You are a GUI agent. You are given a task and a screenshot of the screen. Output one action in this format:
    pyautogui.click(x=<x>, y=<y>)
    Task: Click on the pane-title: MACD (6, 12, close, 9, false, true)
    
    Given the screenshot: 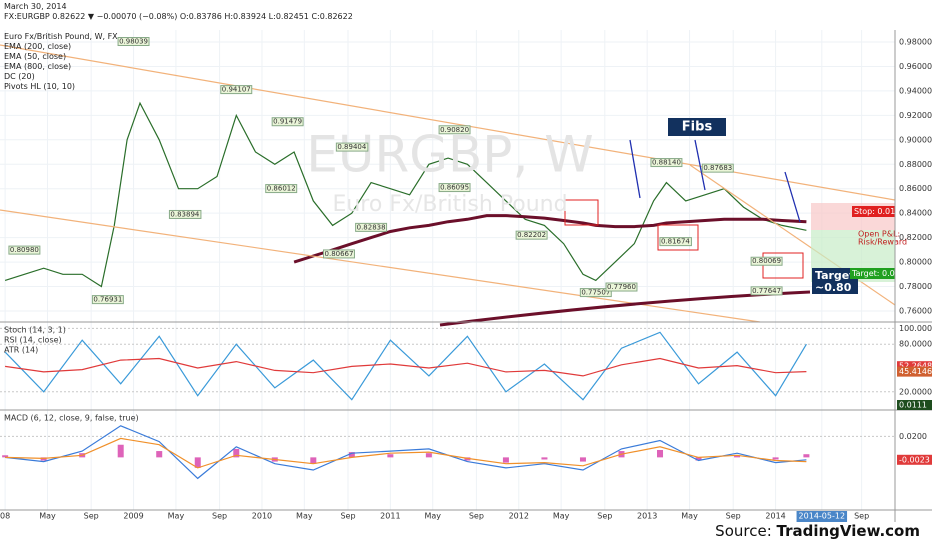 What is the action you would take?
    pyautogui.click(x=71, y=418)
    